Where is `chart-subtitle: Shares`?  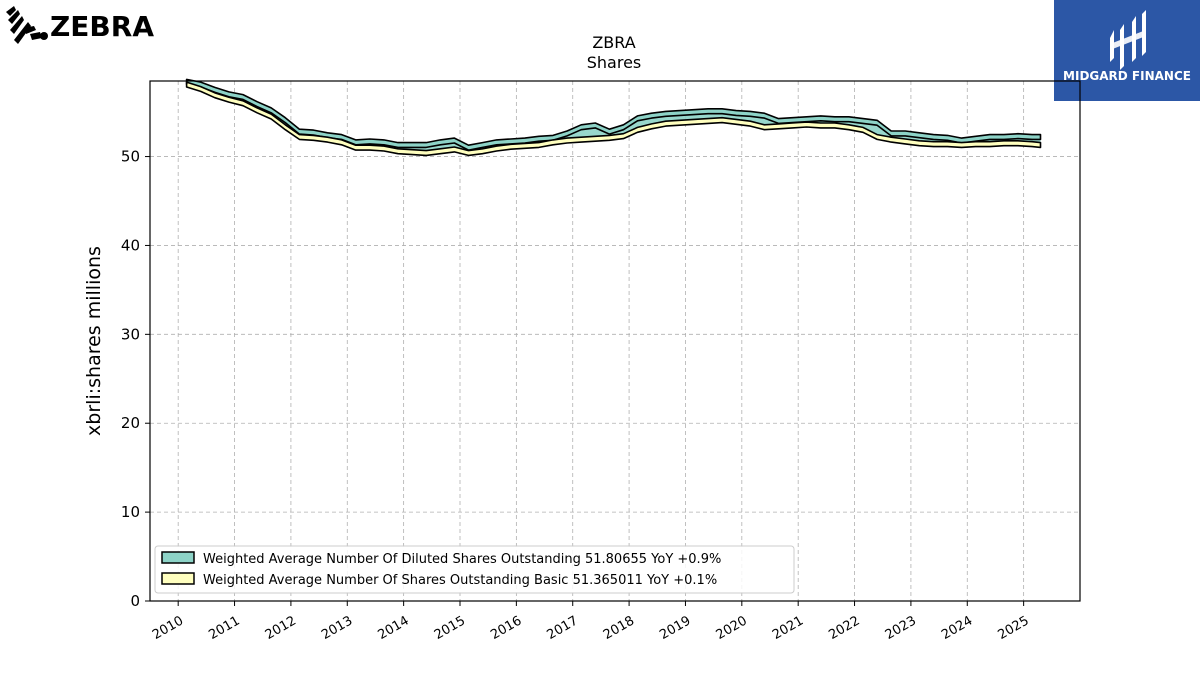
chart-subtitle: Shares is located at coordinates (614, 62).